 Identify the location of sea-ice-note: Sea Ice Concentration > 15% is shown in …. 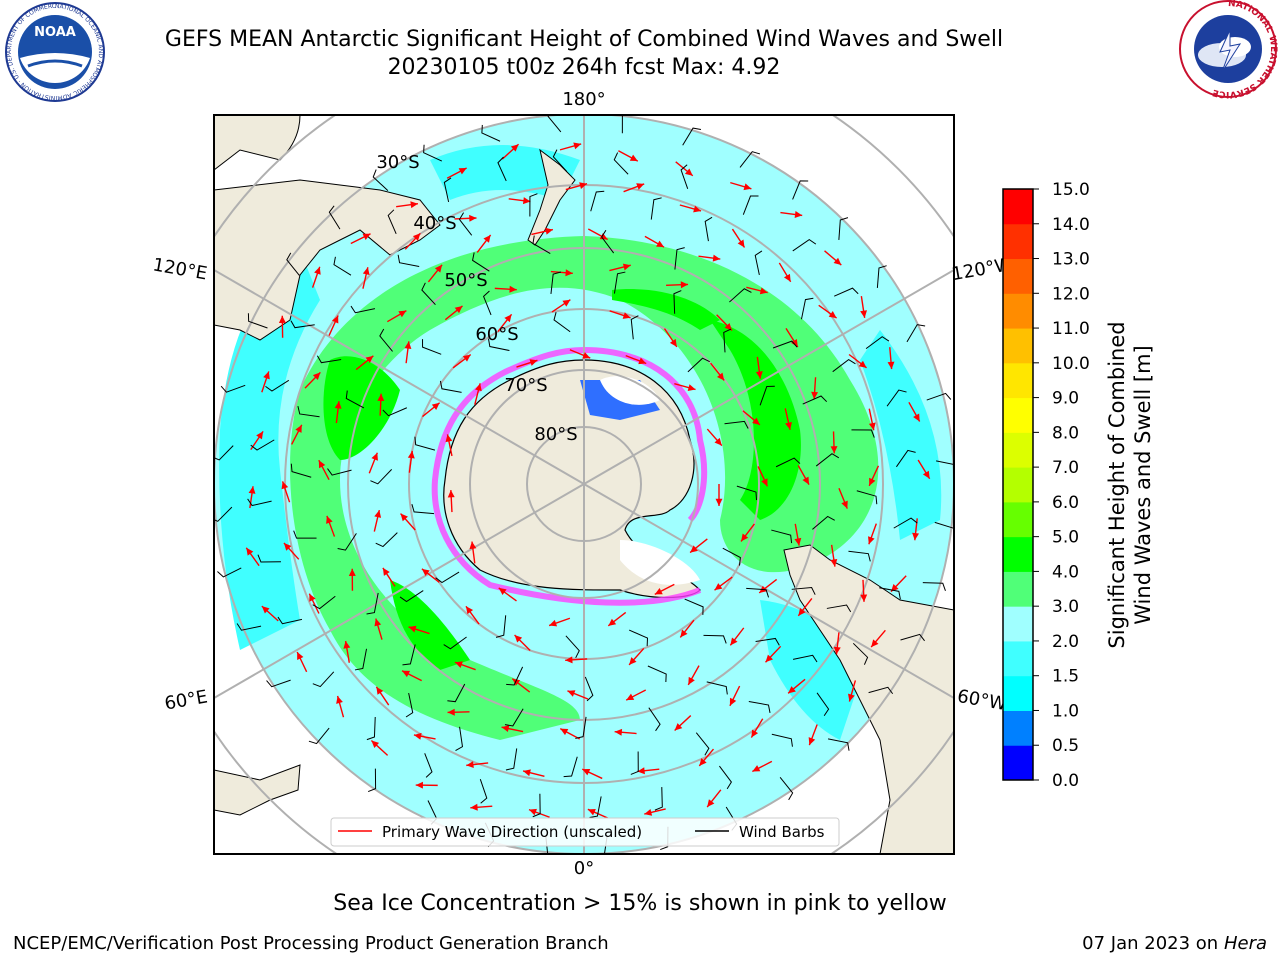
(640, 903).